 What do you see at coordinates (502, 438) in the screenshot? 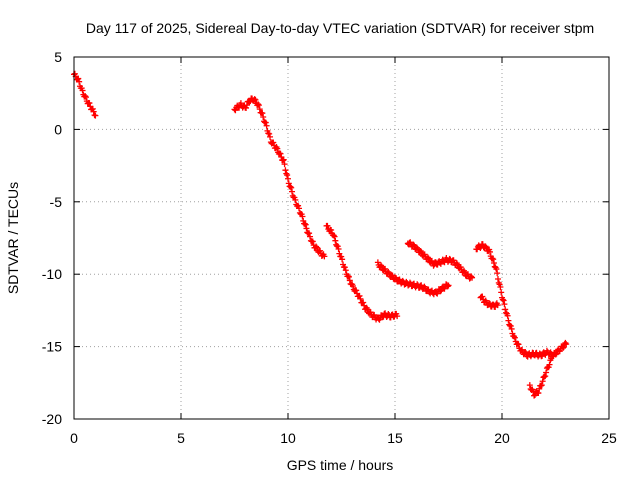
I see `x-tick-label: 20` at bounding box center [502, 438].